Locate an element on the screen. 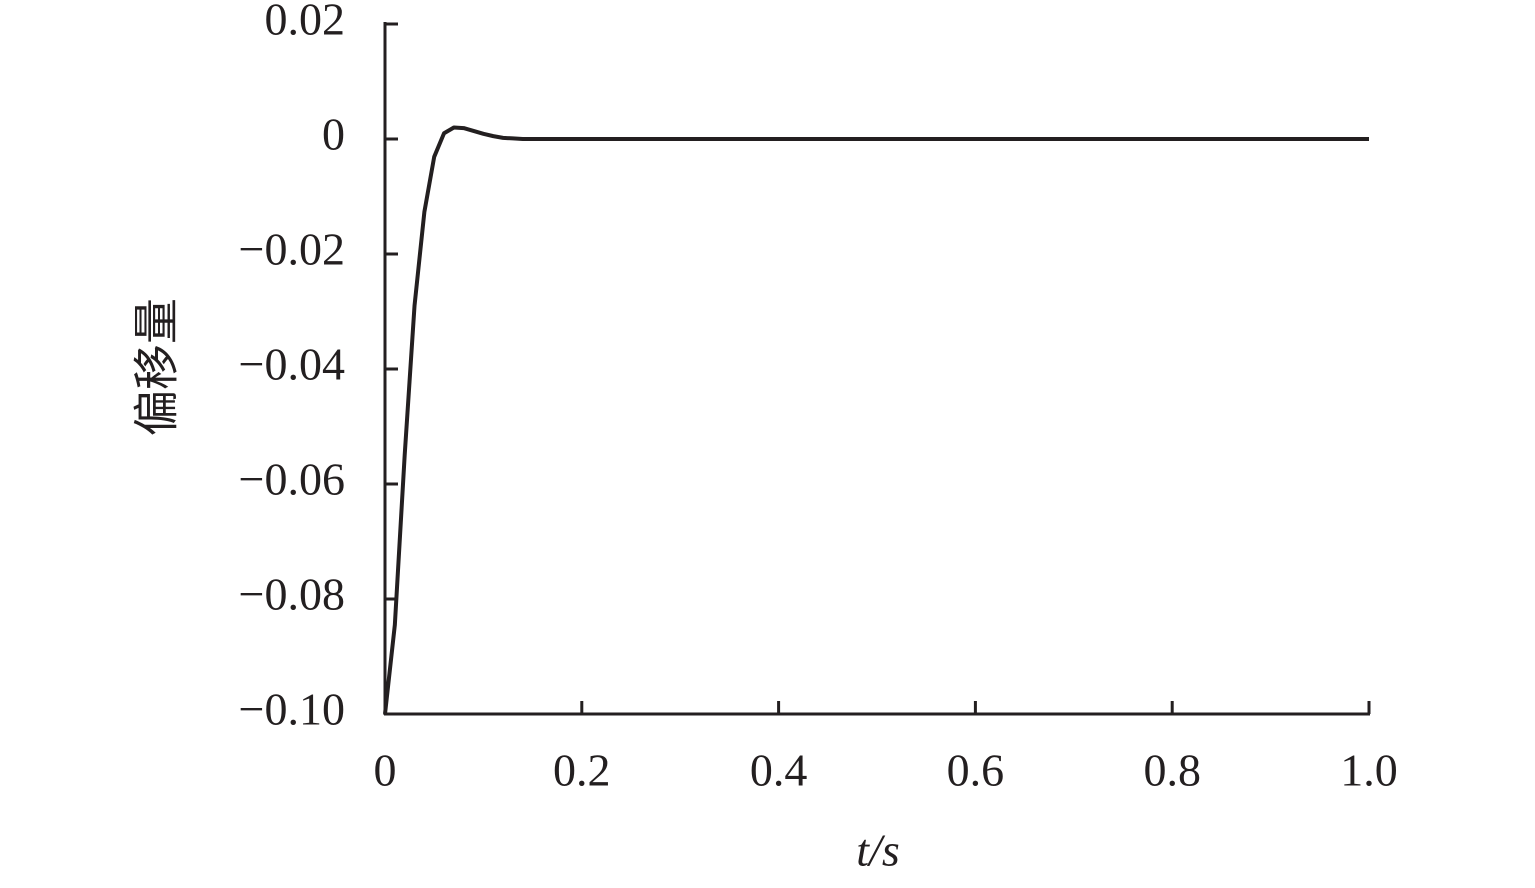 The height and width of the screenshot is (888, 1535). y-tick-label: −0.02 is located at coordinates (292, 249).